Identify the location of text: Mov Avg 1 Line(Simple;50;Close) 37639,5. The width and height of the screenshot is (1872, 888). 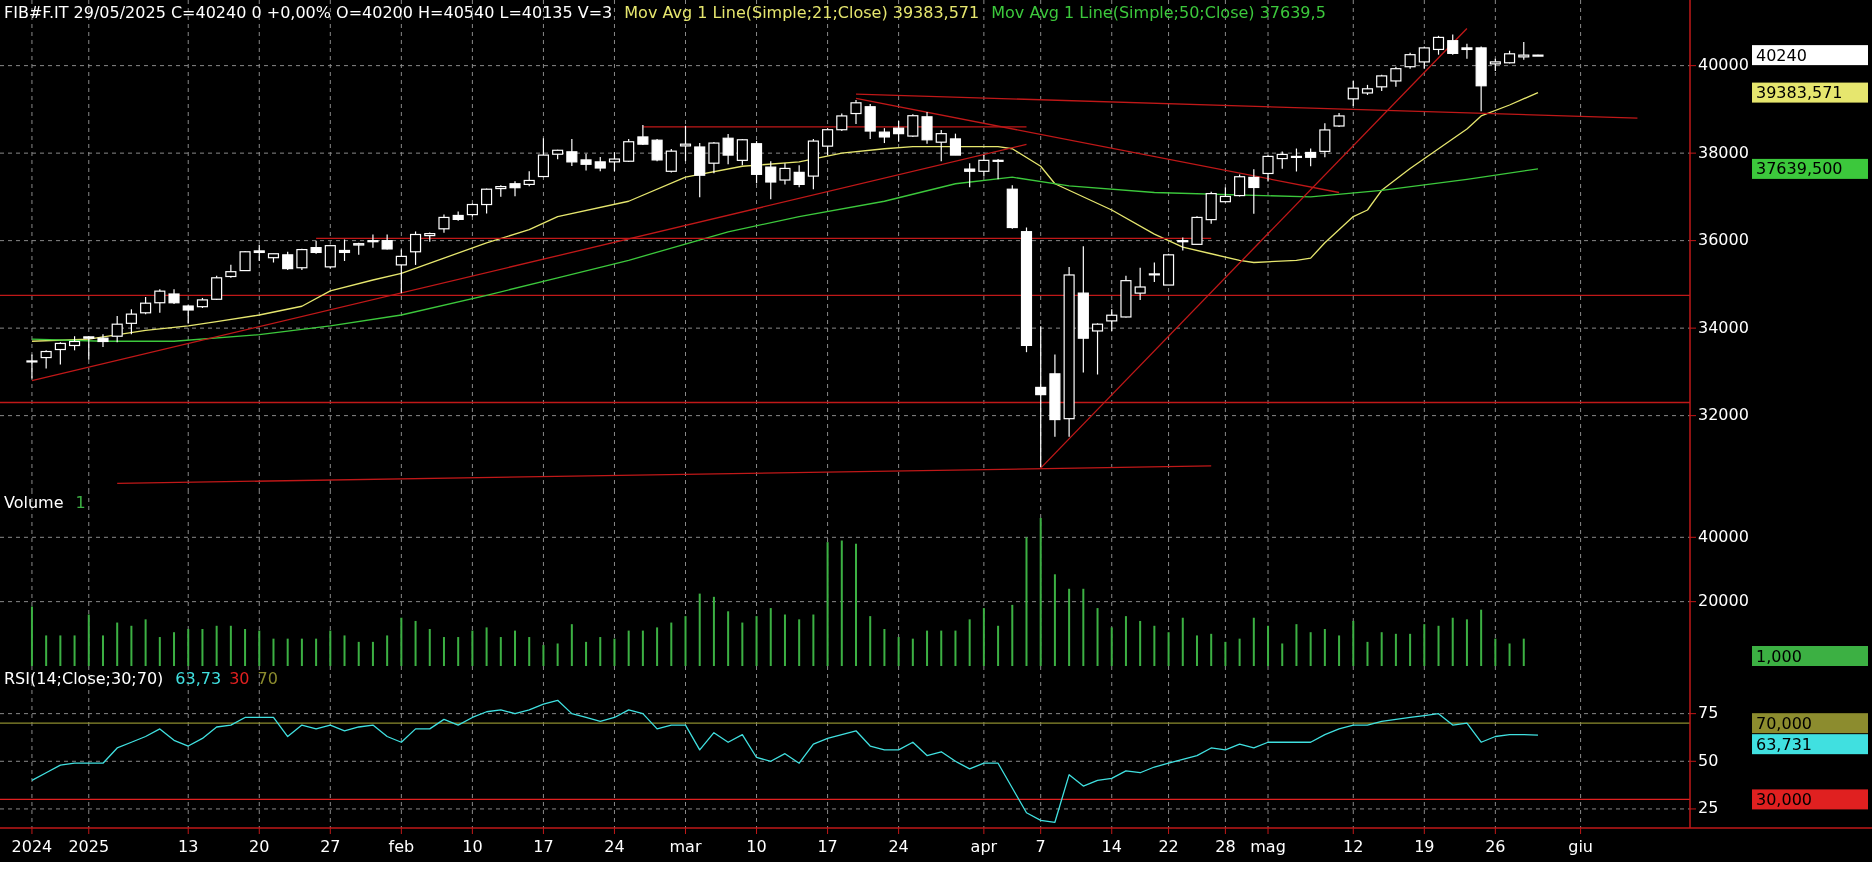
(1158, 12).